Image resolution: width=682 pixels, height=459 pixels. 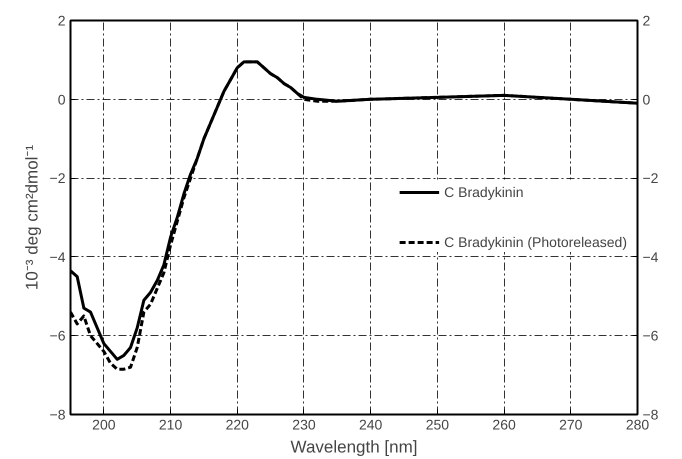 What do you see at coordinates (370, 424) in the screenshot?
I see `x-tick-label: 240` at bounding box center [370, 424].